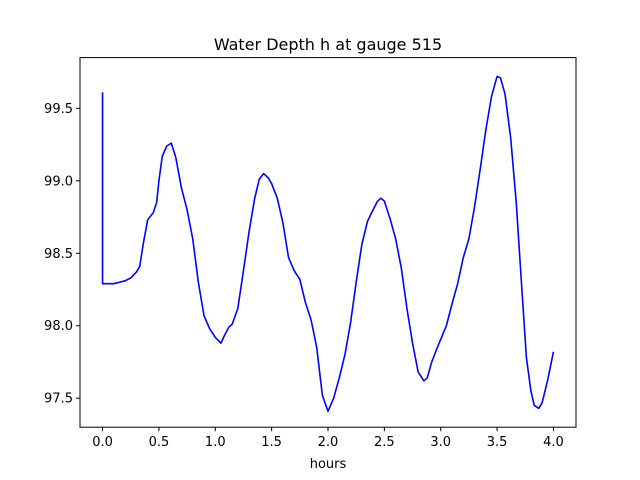  What do you see at coordinates (553, 442) in the screenshot?
I see `x-tick-label: 4.0` at bounding box center [553, 442].